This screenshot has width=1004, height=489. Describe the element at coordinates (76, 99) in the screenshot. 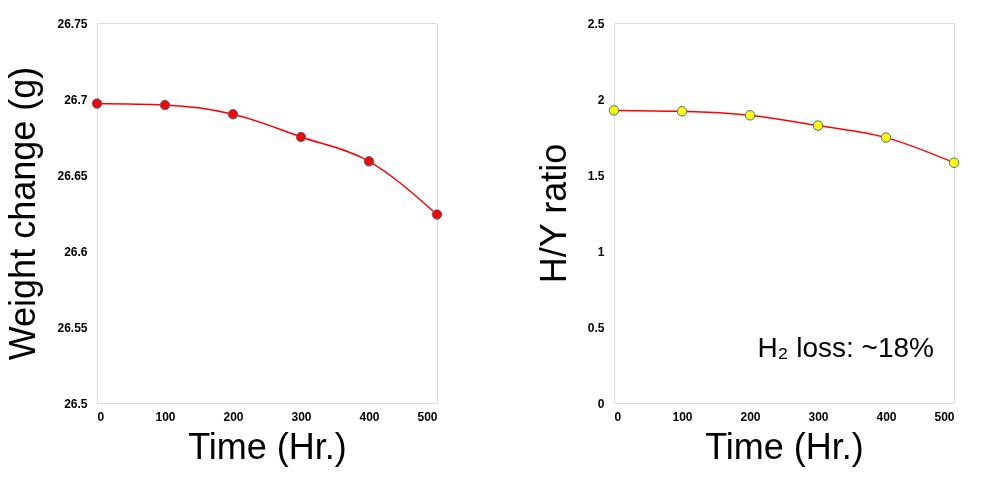

I see `y-tick-label: 26.7` at that location.